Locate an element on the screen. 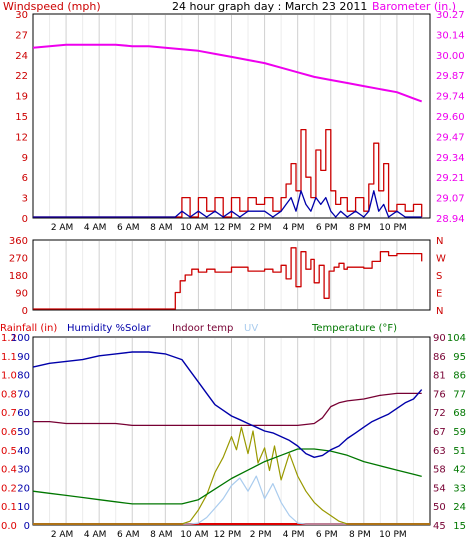 The image size is (468, 559). temperature-axis-title: Temperature (°F) is located at coordinates (354, 328).